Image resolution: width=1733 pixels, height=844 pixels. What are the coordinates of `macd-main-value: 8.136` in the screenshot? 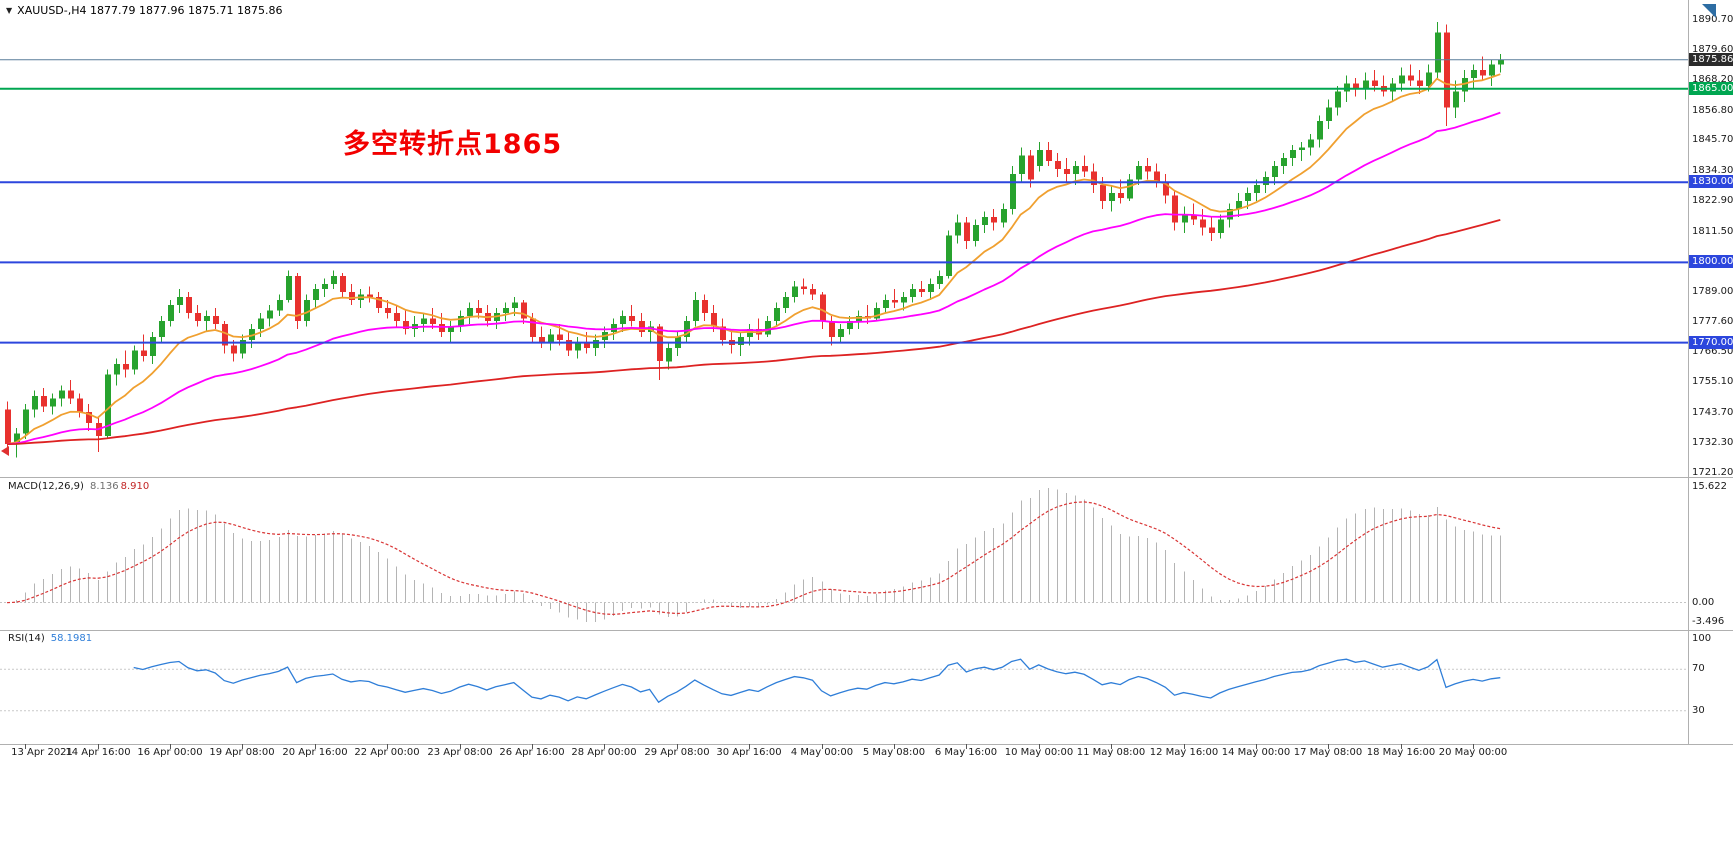 It's located at (104, 486).